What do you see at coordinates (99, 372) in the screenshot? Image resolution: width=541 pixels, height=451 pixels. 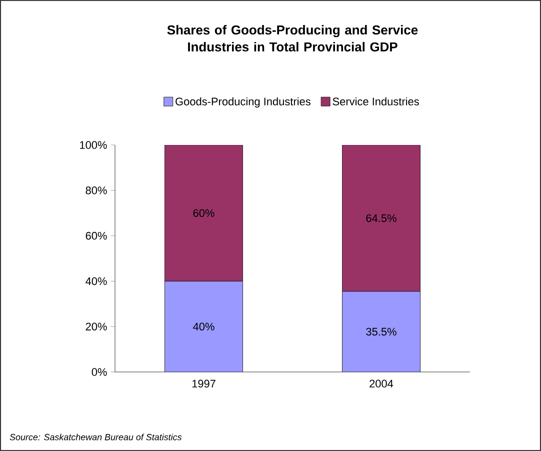 I see `y-tick-label: 0%` at bounding box center [99, 372].